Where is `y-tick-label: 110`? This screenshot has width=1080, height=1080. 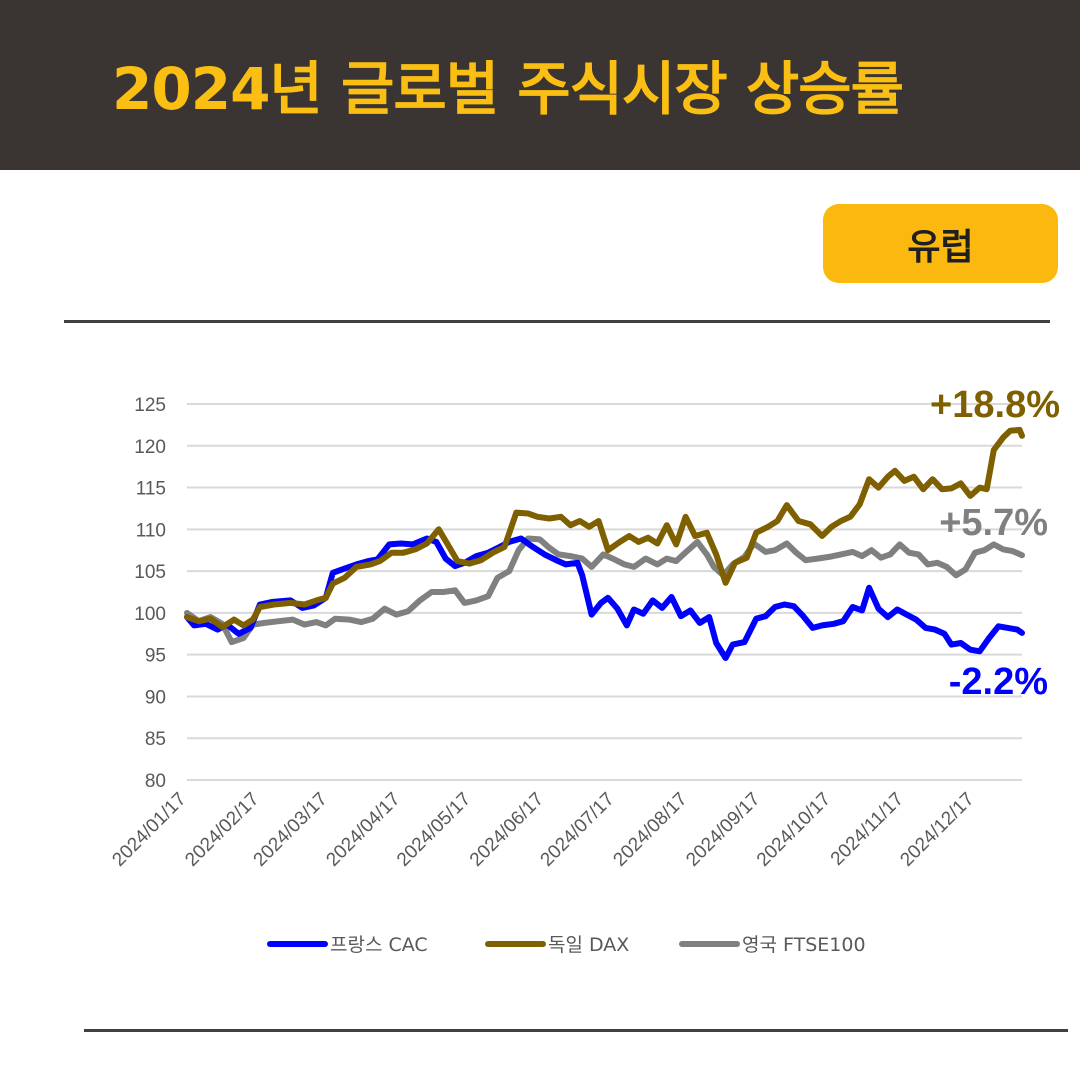
y-tick-label: 110 is located at coordinates (151, 530).